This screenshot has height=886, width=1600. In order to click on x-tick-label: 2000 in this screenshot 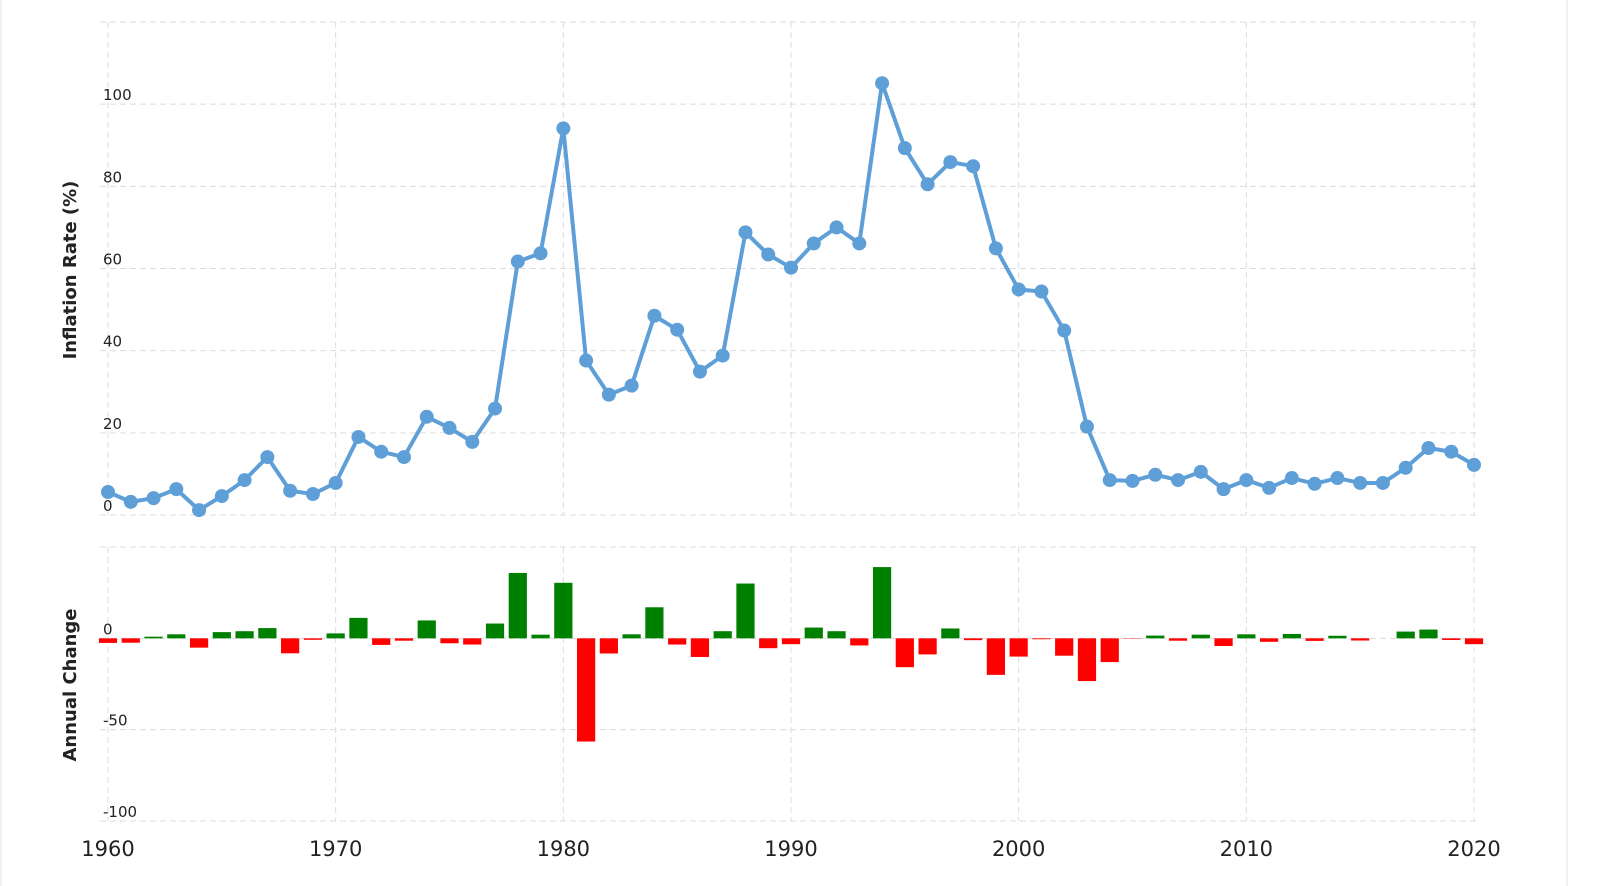, I will do `click(1018, 849)`.